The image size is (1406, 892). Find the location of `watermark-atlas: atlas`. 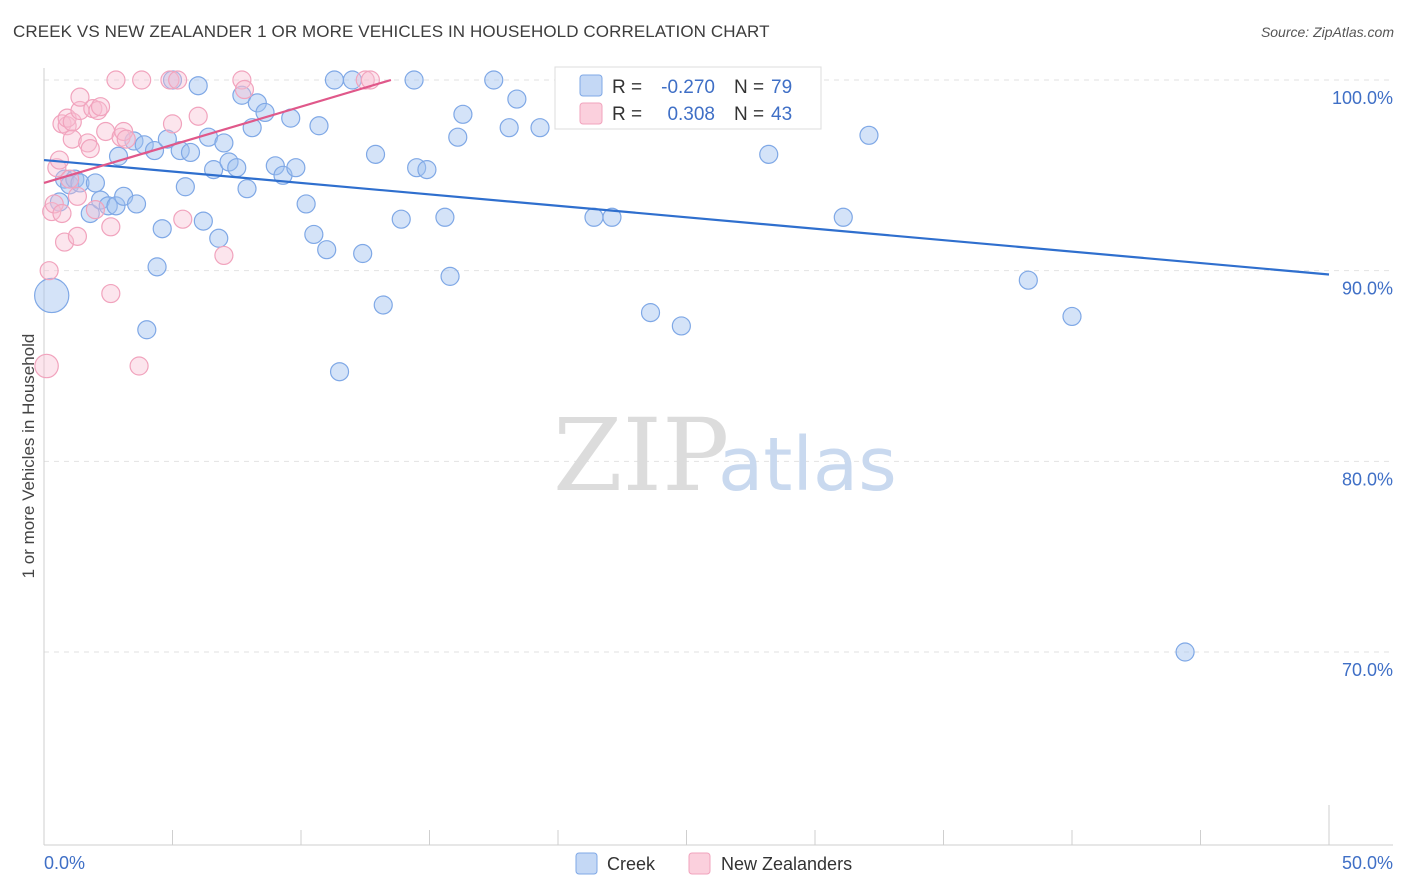

watermark-atlas: atlas is located at coordinates (807, 465).